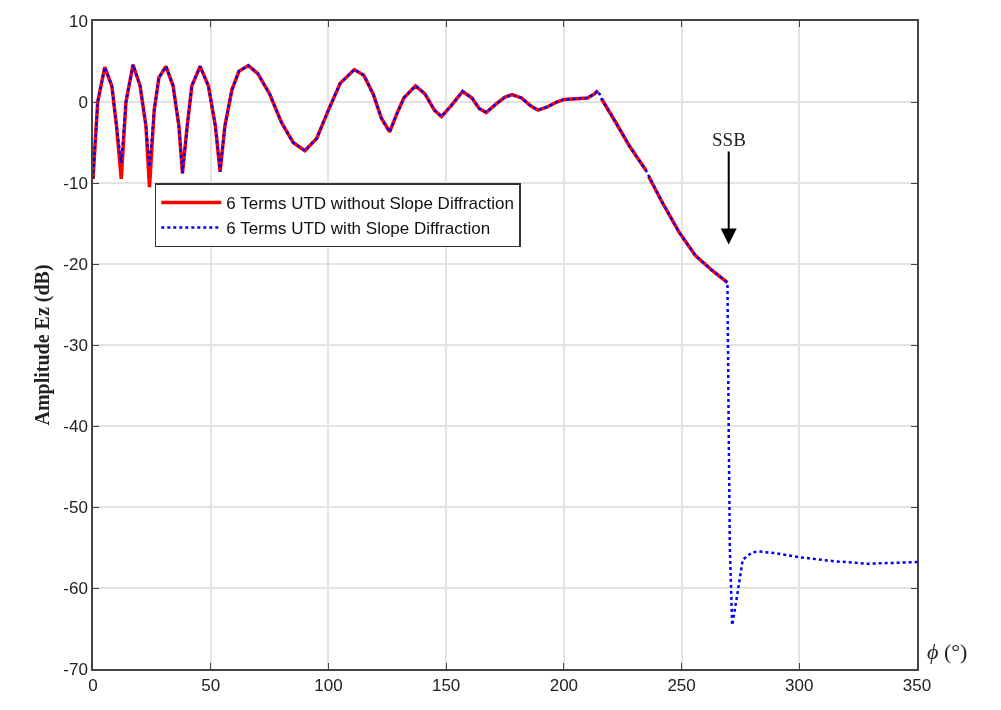  What do you see at coordinates (328, 686) in the screenshot?
I see `x-tick-label: 100` at bounding box center [328, 686].